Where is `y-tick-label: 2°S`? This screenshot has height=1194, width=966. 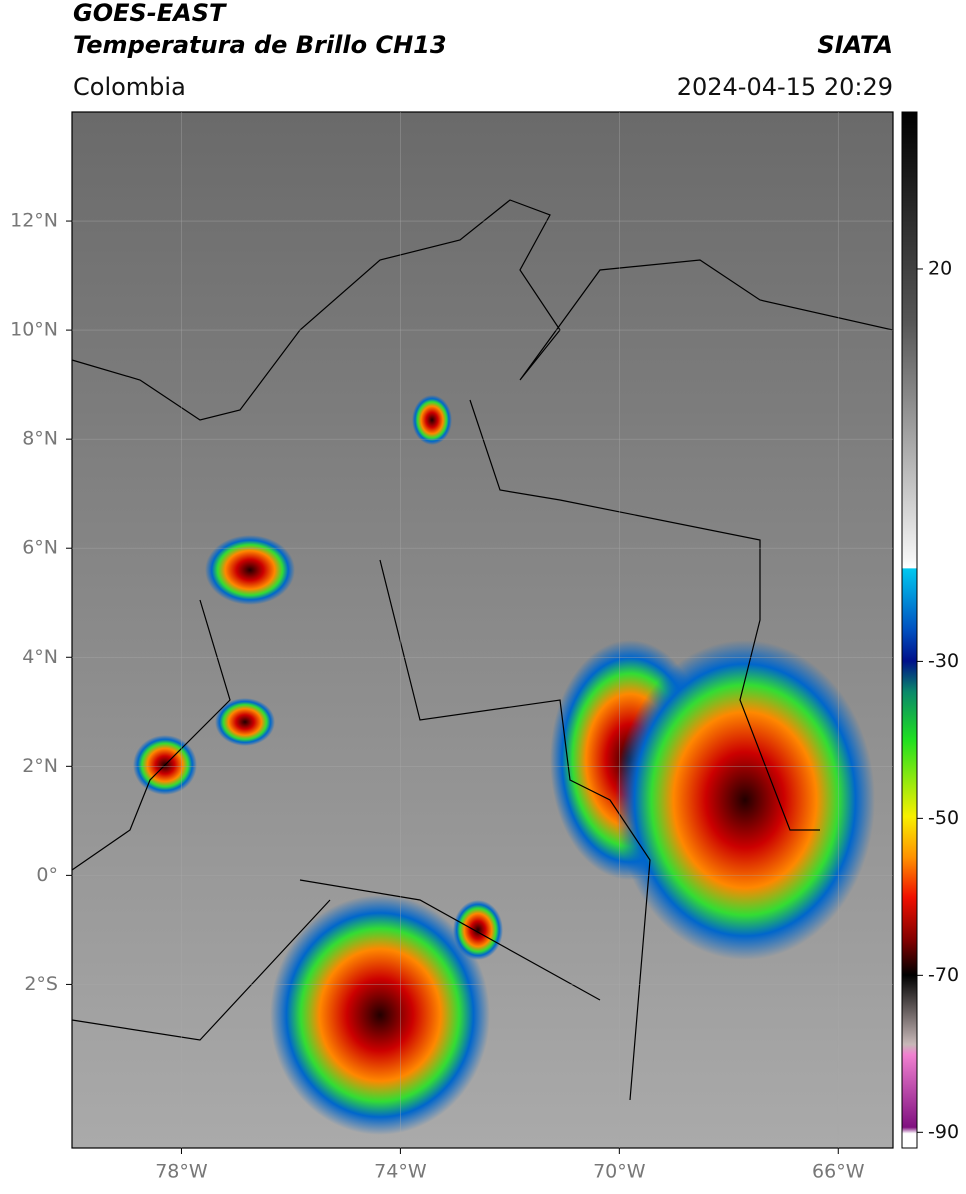 y-tick-label: 2°S is located at coordinates (41, 984).